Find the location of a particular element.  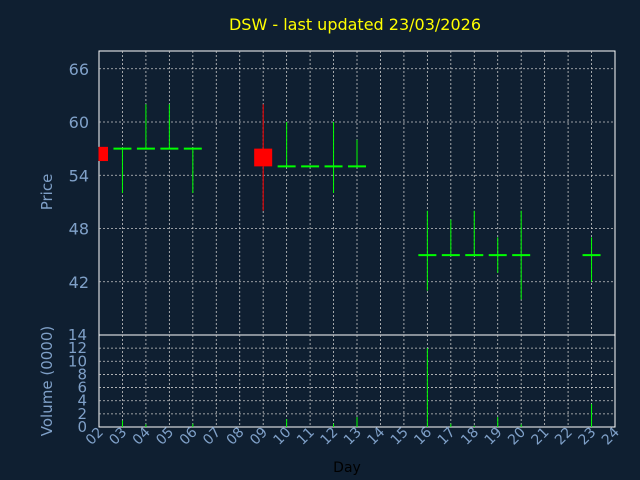

volume-tick-label: 6 is located at coordinates (82, 388).